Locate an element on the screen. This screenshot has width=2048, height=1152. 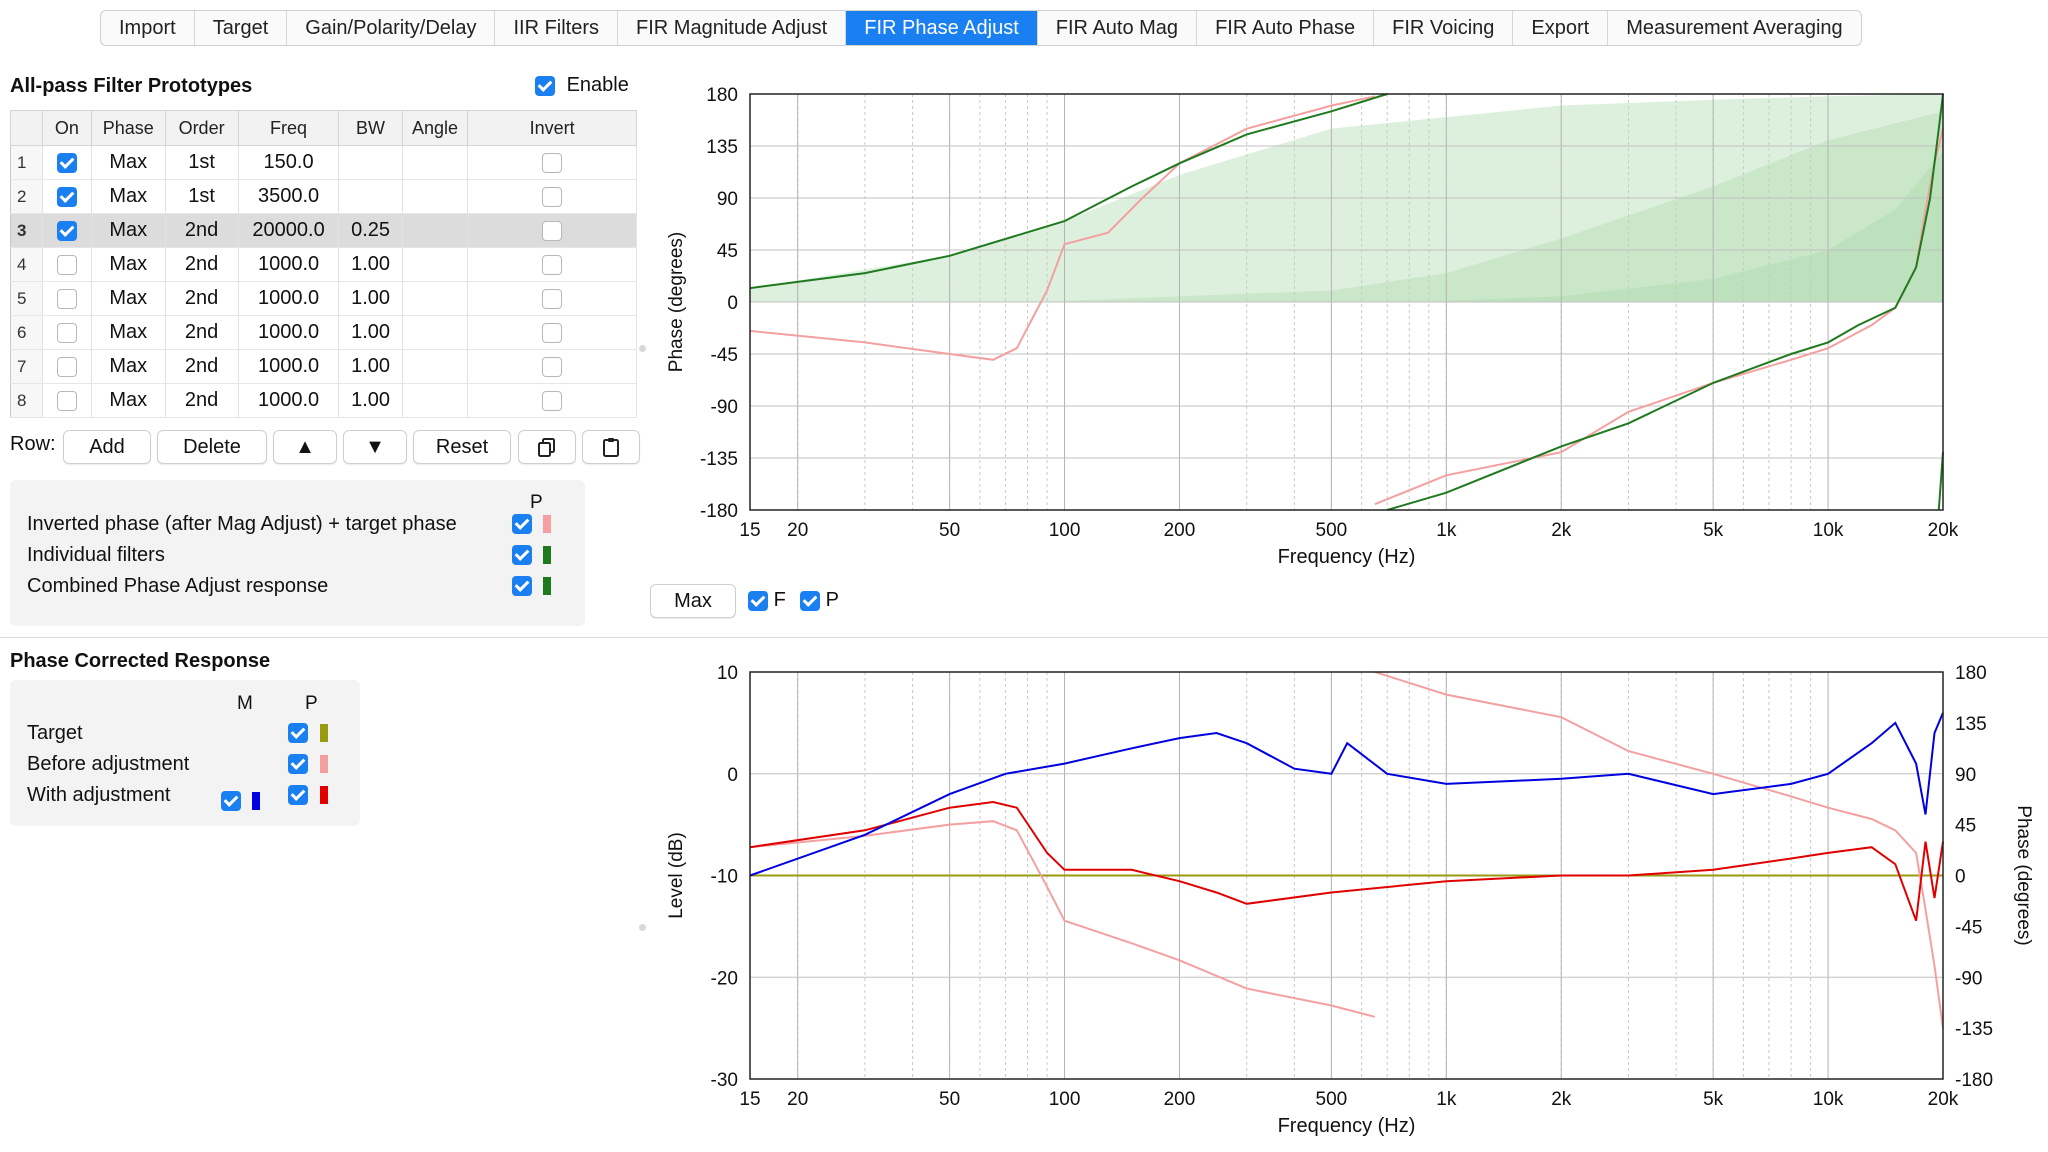
table-row: 6 Max 2nd 1000.0 1.00 is located at coordinates (323, 332).